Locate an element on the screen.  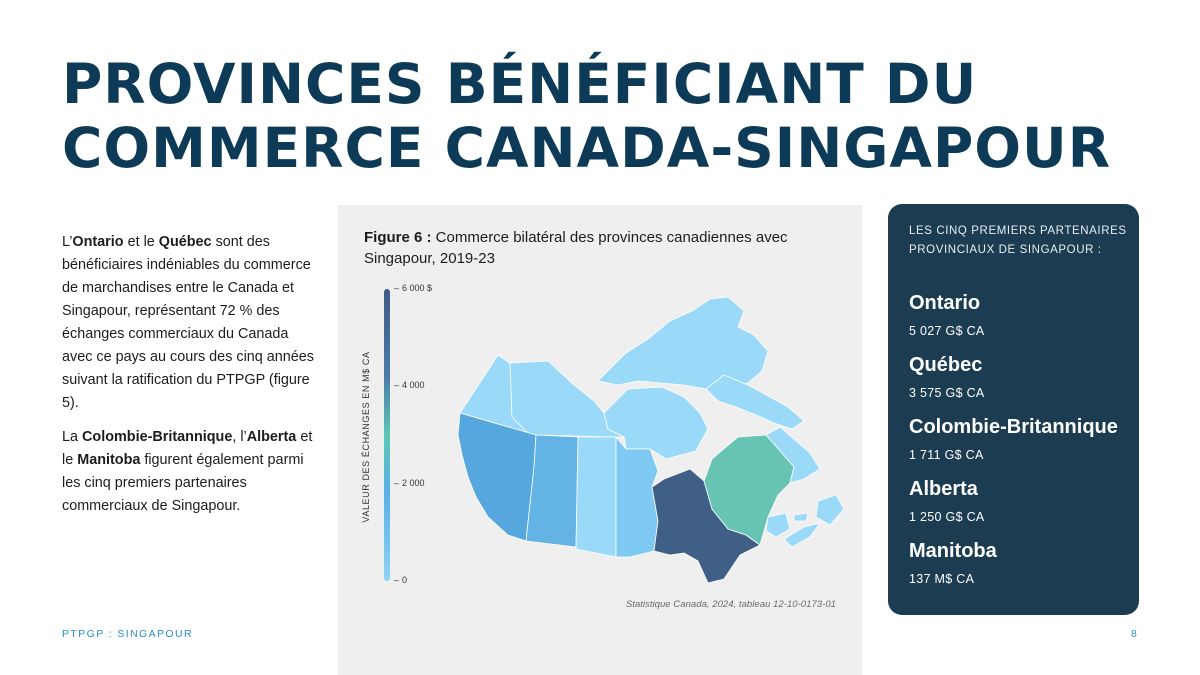
partner-name: Ontario is located at coordinates (945, 303).